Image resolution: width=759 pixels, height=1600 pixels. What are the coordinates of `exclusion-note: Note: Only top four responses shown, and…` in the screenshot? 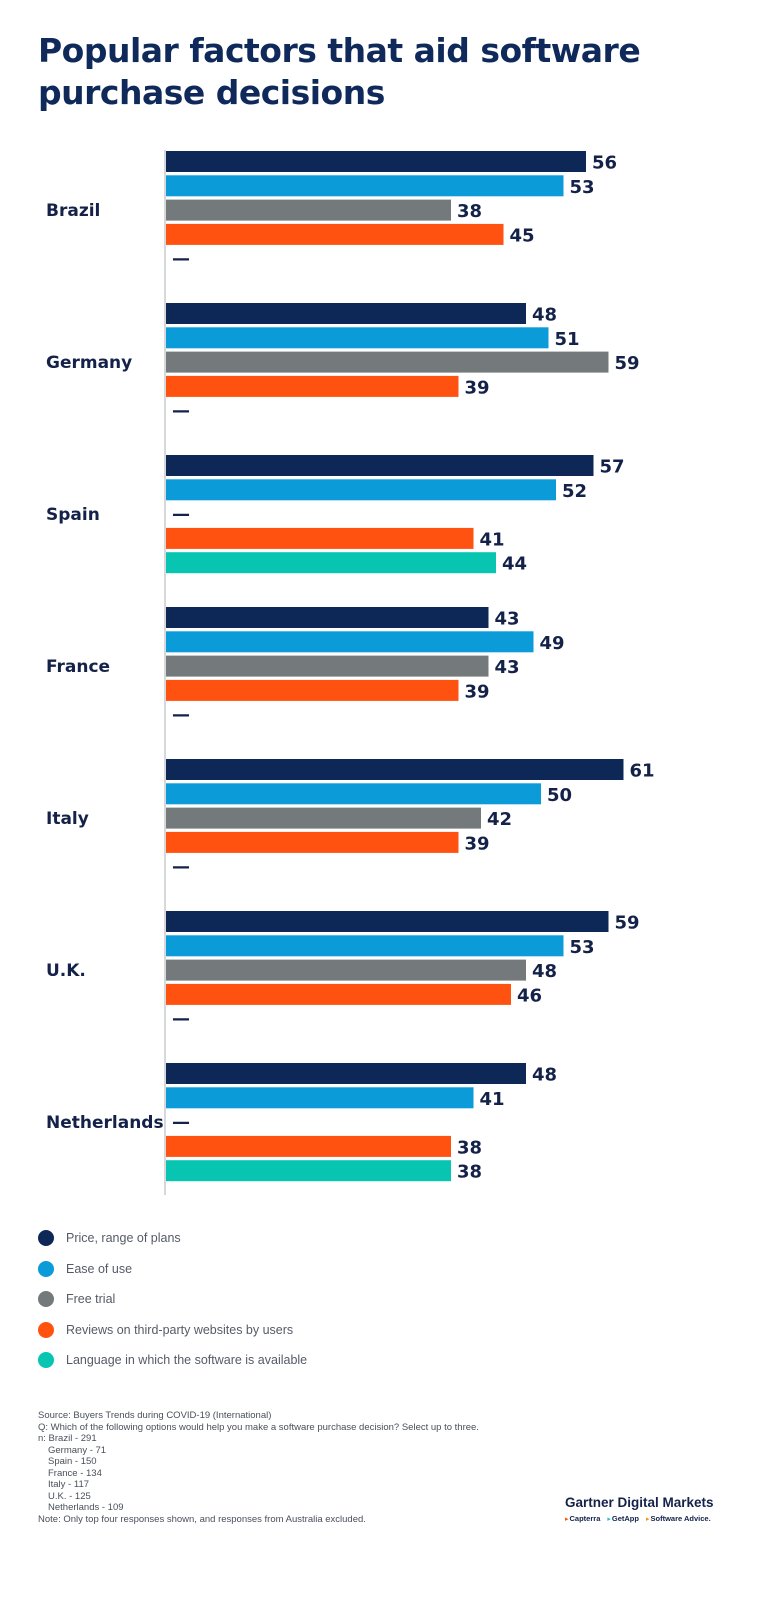 It's located at (202, 1519).